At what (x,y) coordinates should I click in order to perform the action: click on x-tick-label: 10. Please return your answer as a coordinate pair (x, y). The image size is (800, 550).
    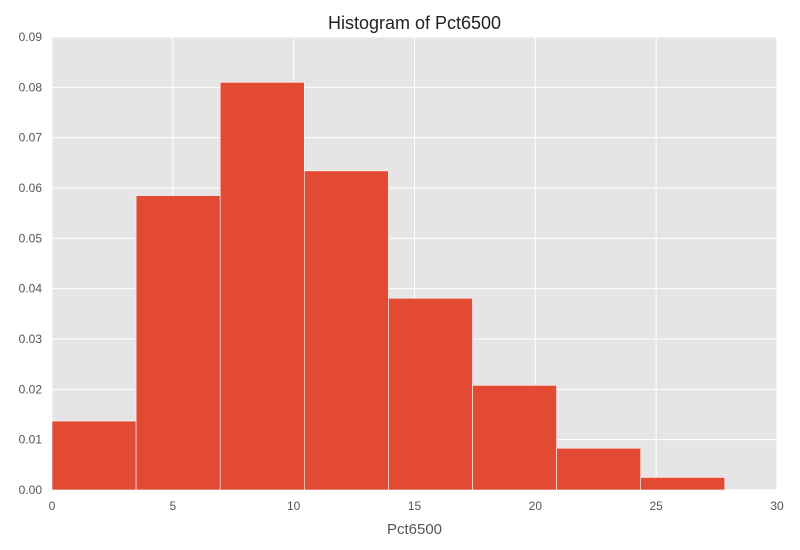
    Looking at the image, I should click on (294, 506).